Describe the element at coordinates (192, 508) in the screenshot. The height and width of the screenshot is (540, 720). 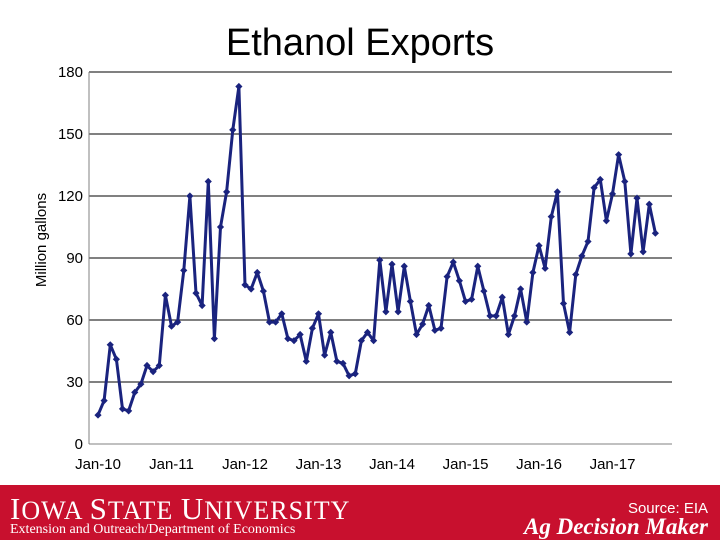
I see `logo-letter: U` at that location.